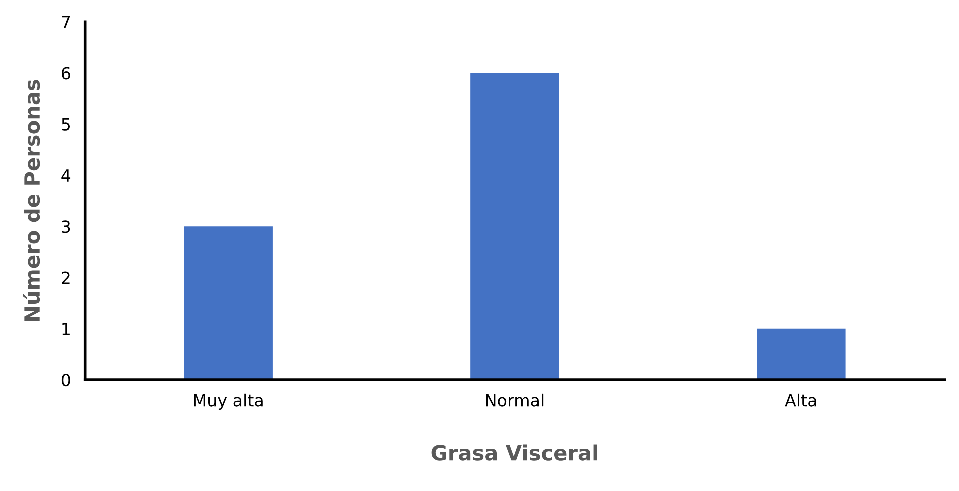 The height and width of the screenshot is (491, 959). I want to click on y-tick-label: 7, so click(66, 22).